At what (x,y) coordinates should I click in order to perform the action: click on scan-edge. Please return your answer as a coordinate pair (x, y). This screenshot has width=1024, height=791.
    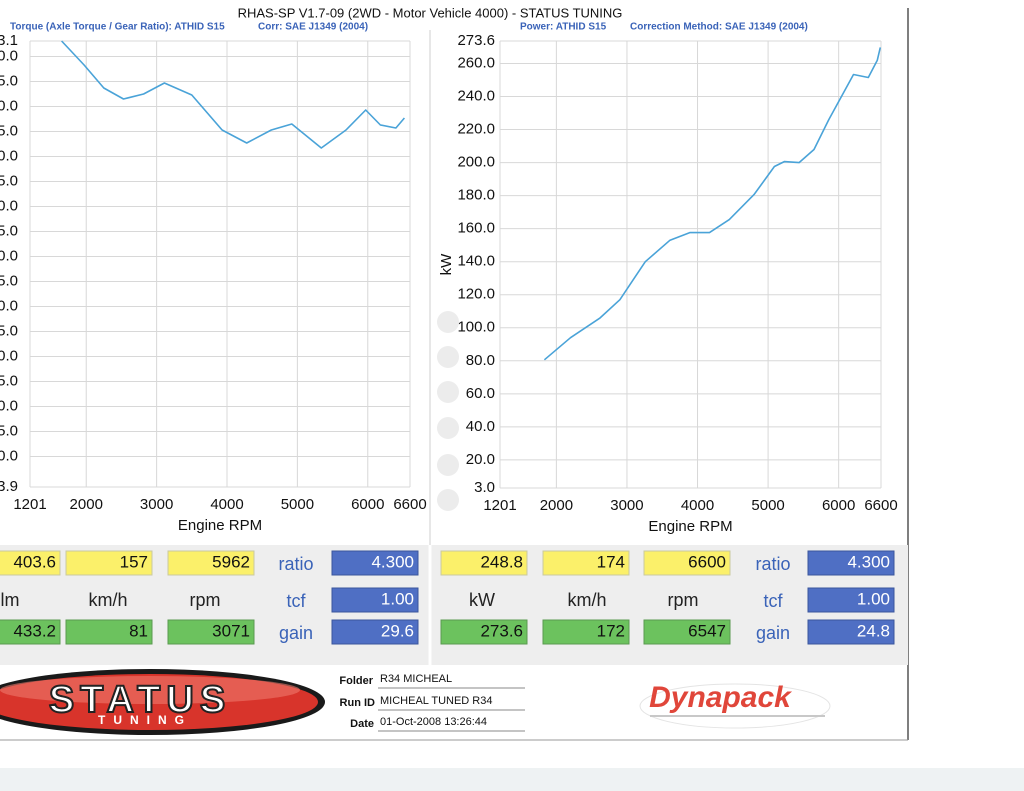
    Looking at the image, I should click on (512, 779).